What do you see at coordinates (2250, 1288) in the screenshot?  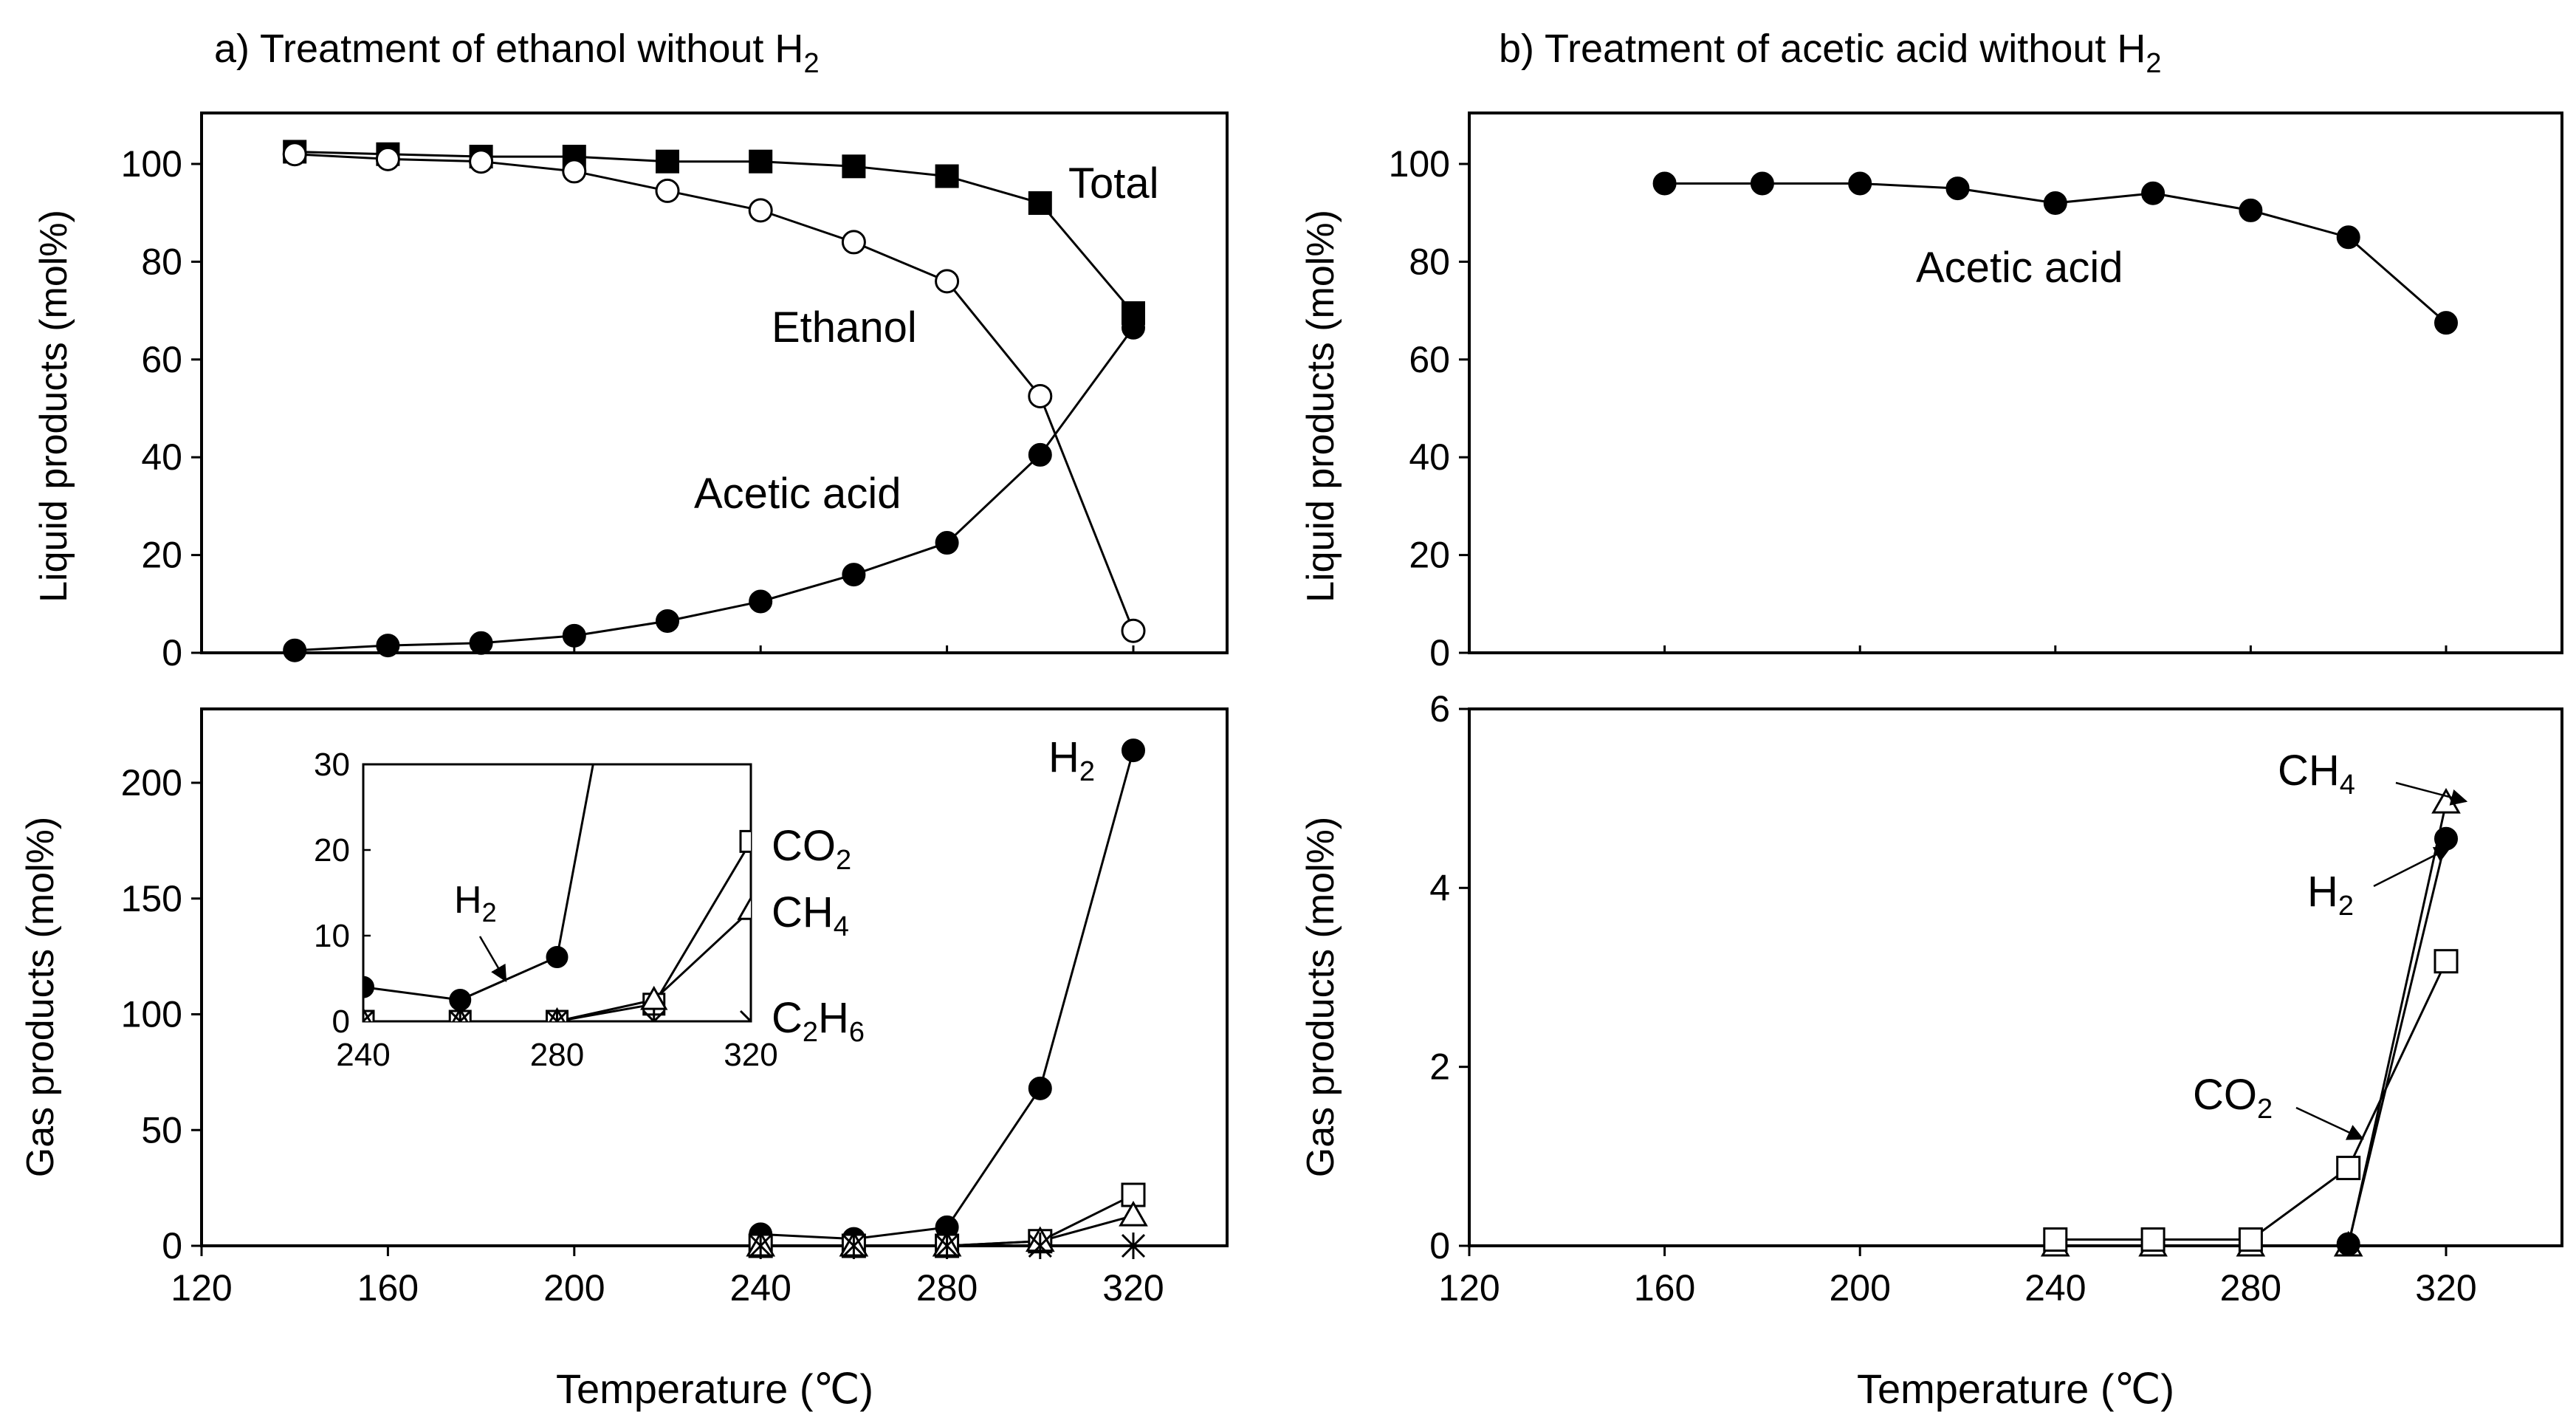 I see `b_gas-xtick-label: 280` at bounding box center [2250, 1288].